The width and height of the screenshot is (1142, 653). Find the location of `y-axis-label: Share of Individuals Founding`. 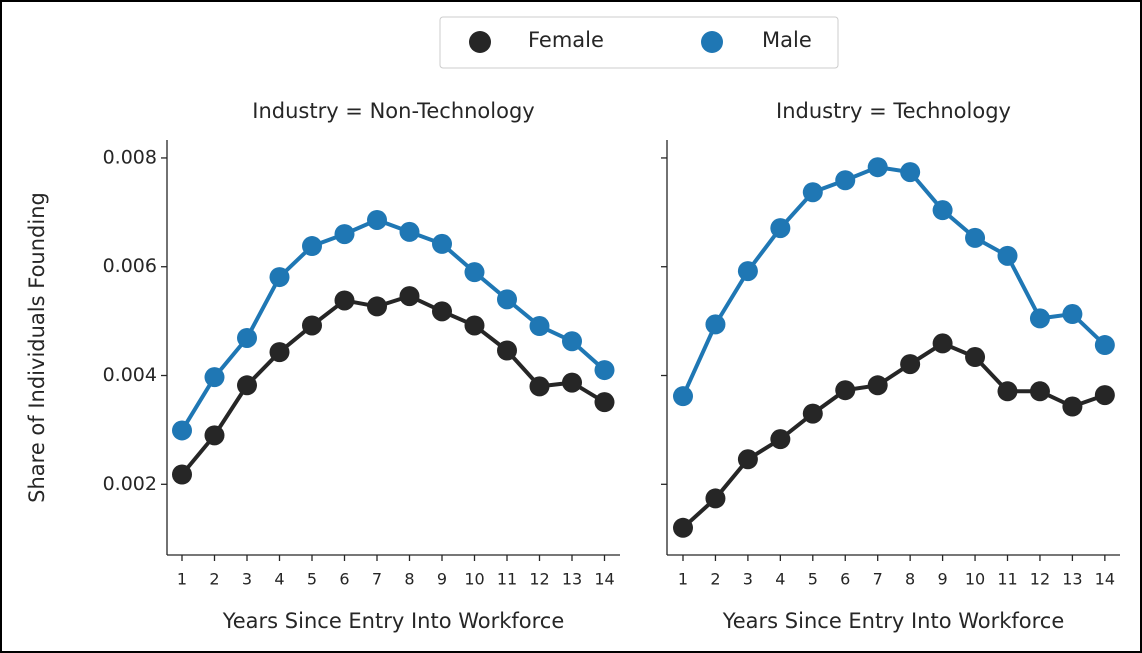

y-axis-label: Share of Individuals Founding is located at coordinates (37, 347).